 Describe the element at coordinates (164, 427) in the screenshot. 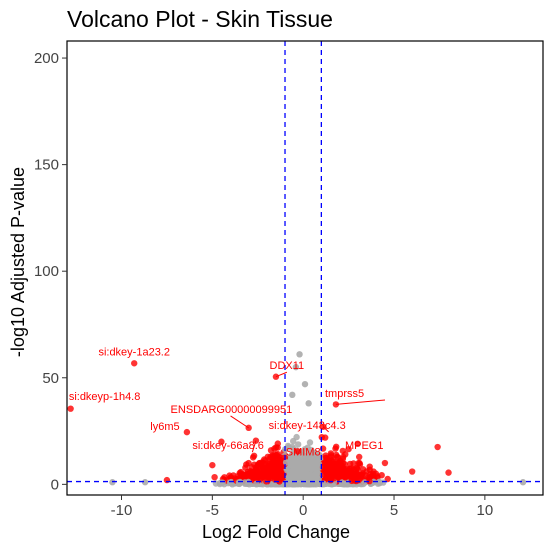

I see `gene-label: ly6m5` at that location.